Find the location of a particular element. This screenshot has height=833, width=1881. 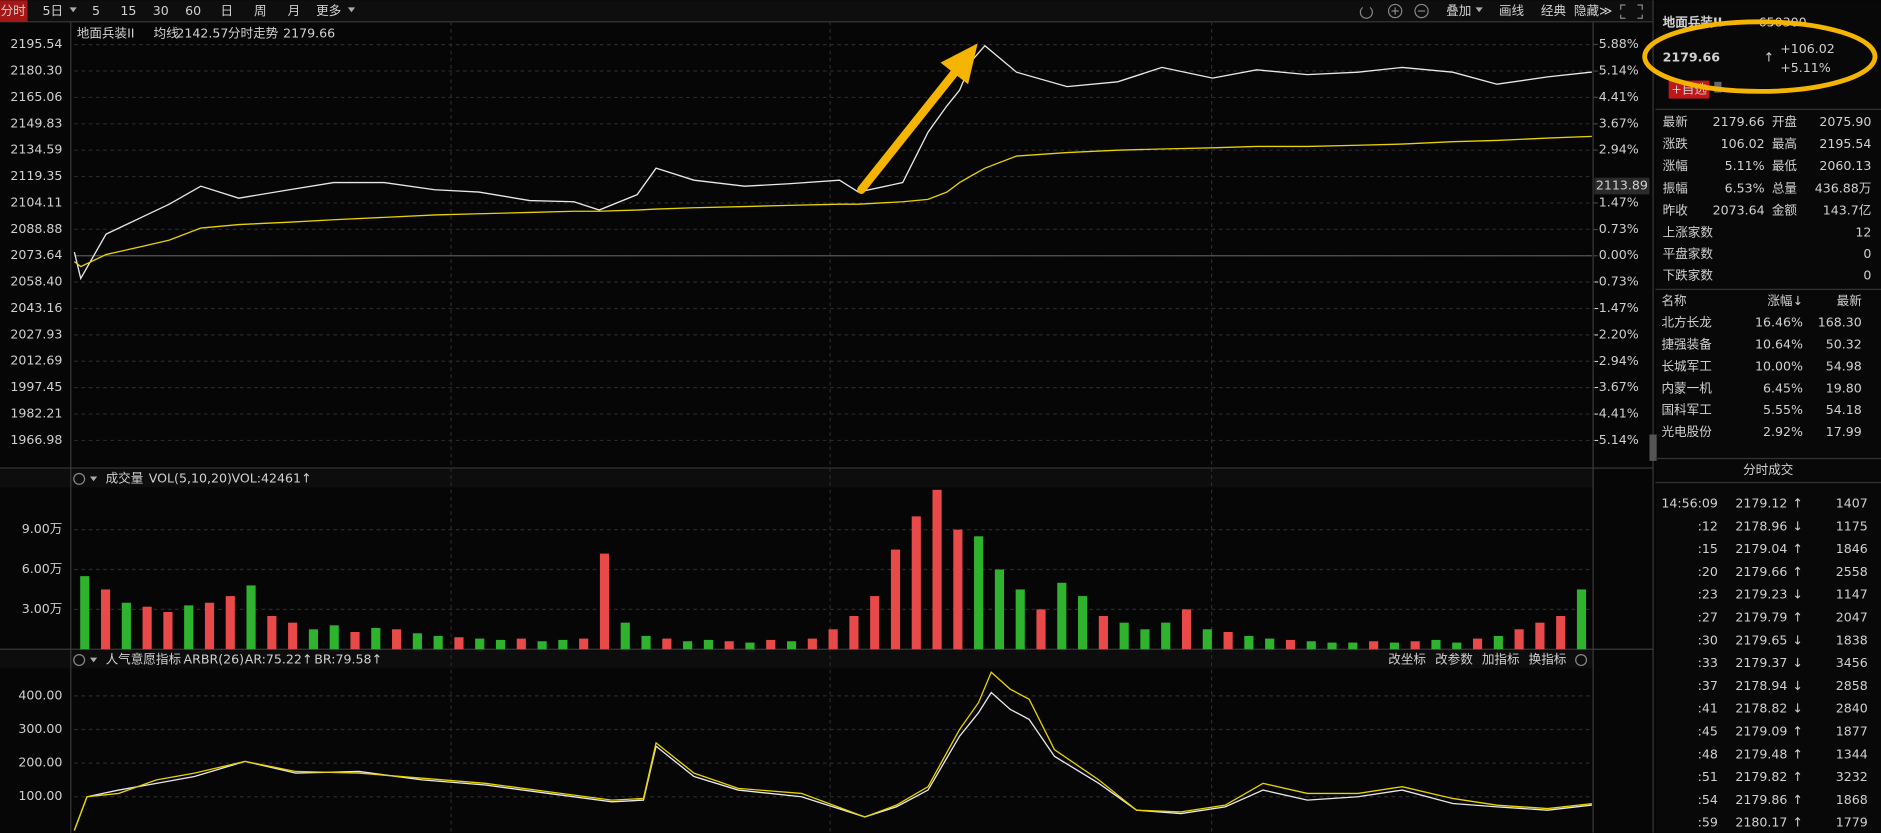

tool-button: 叠加 is located at coordinates (1458, 10).